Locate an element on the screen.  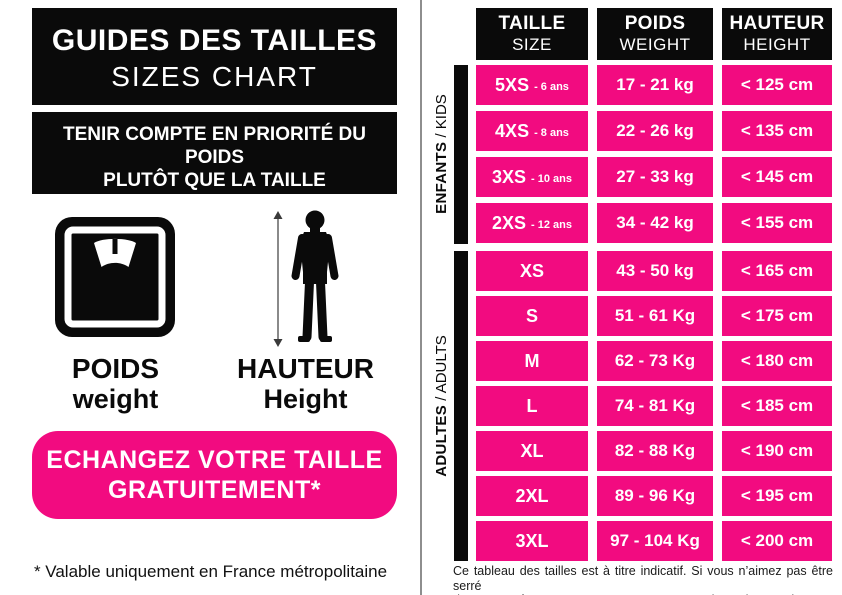
kids-label-en: / KIDS is located at coordinates (441, 118).